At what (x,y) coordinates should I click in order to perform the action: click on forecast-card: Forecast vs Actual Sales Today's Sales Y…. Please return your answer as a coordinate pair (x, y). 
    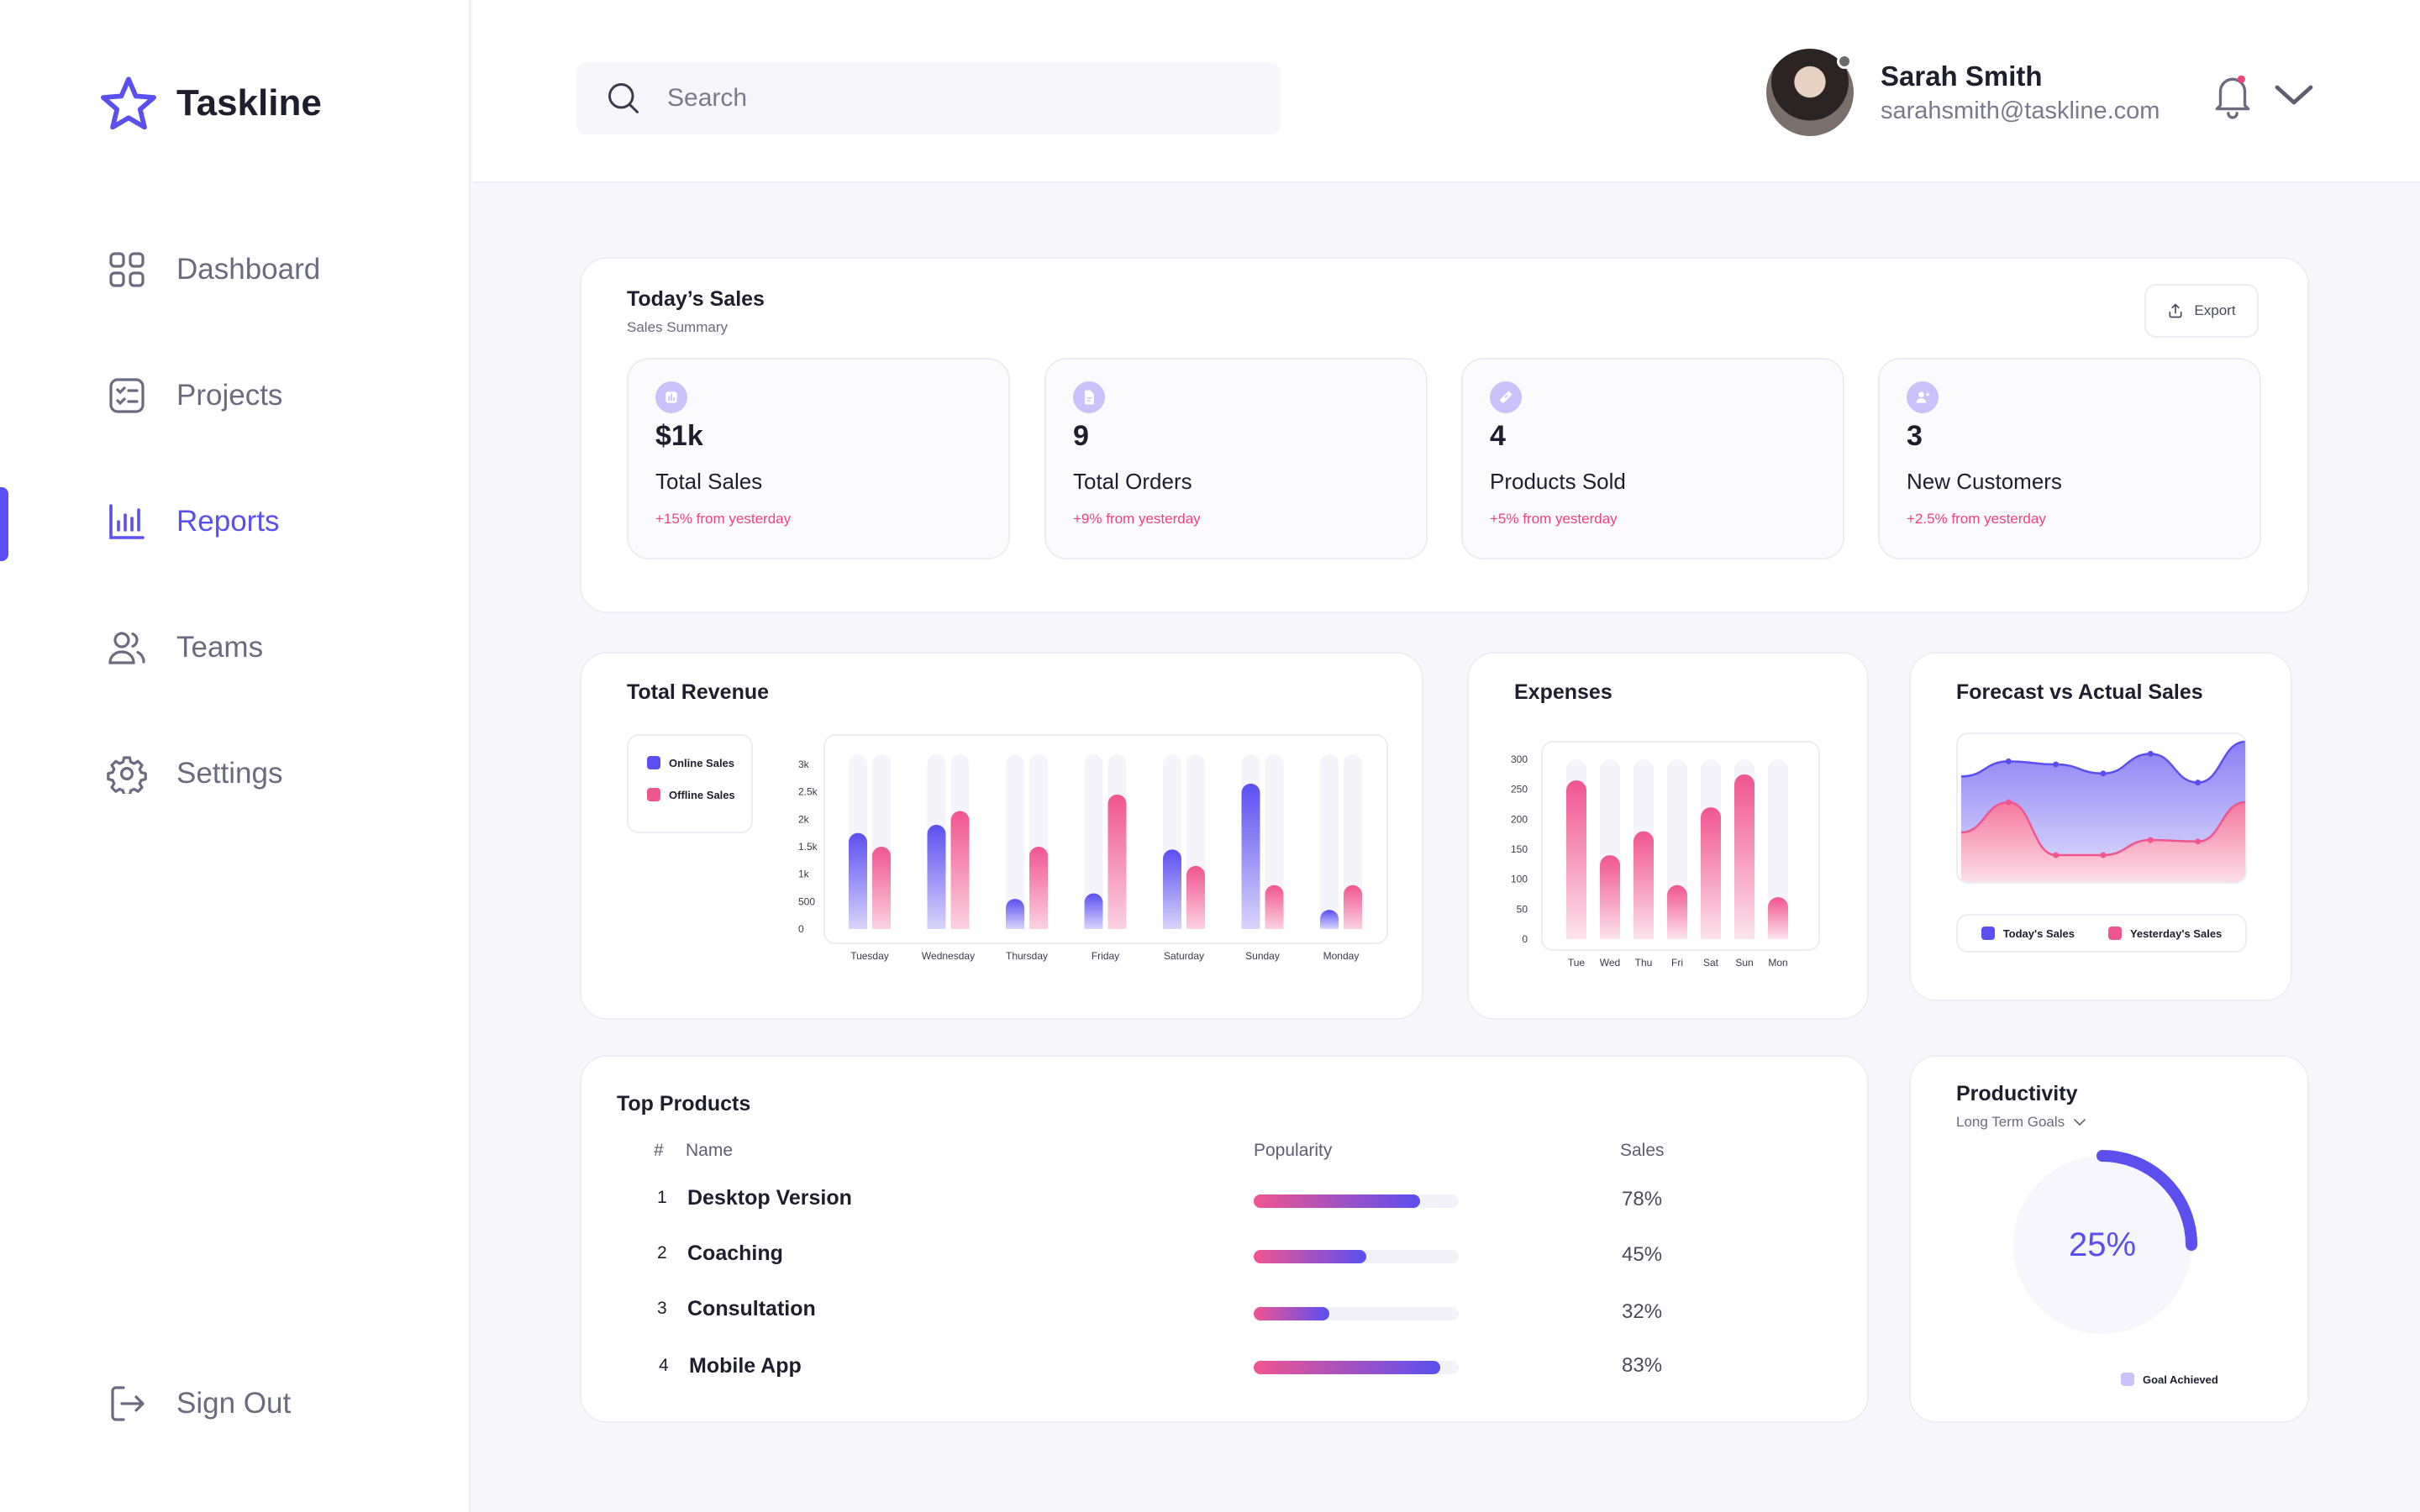
    Looking at the image, I should click on (2100, 826).